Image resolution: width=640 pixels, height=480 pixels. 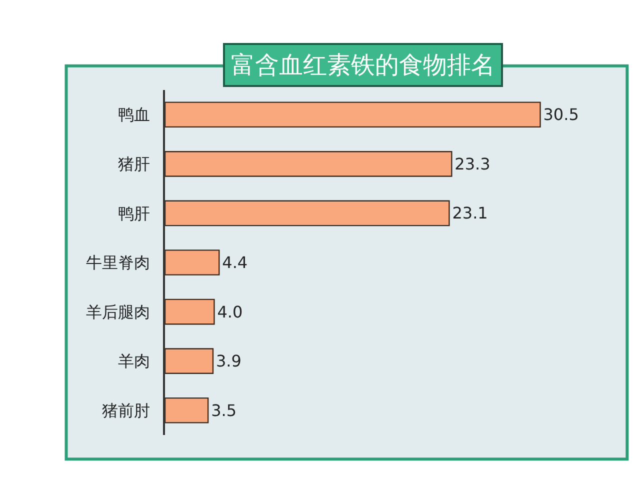 I want to click on y-tick-label: 羊后腿肉, so click(x=118, y=312).